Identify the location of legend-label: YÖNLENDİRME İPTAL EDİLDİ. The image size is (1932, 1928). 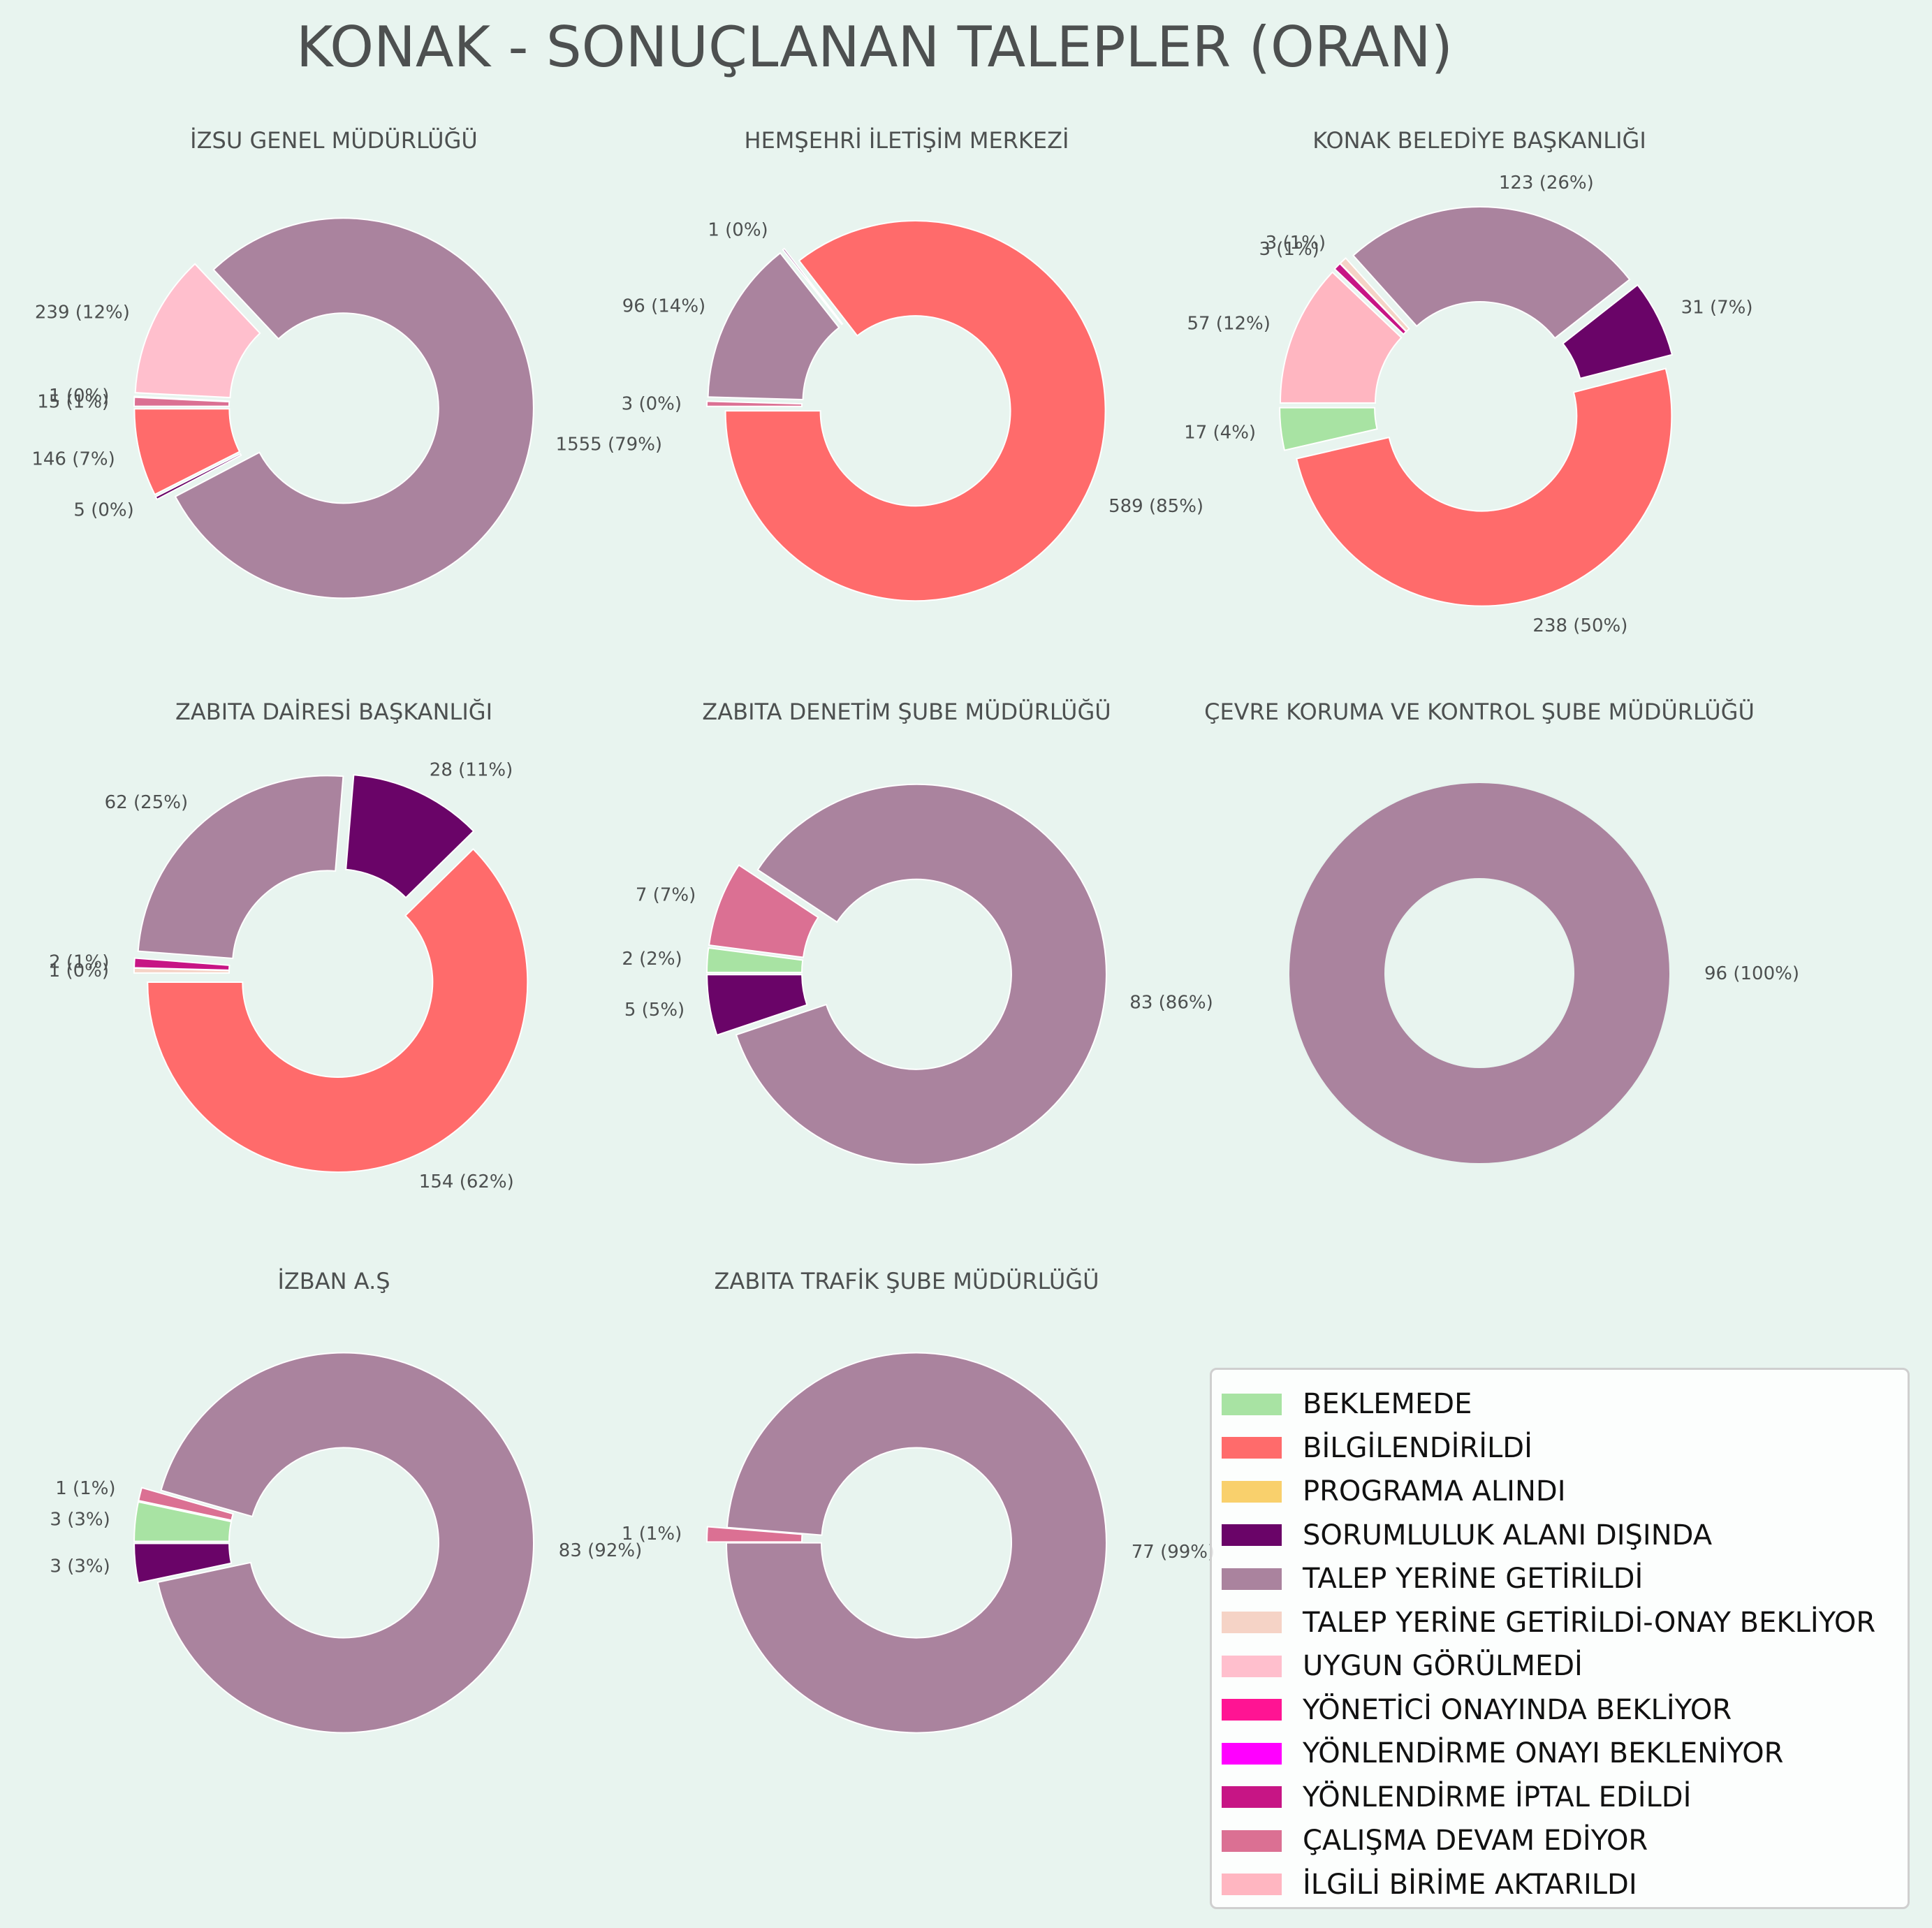
(1498, 1797).